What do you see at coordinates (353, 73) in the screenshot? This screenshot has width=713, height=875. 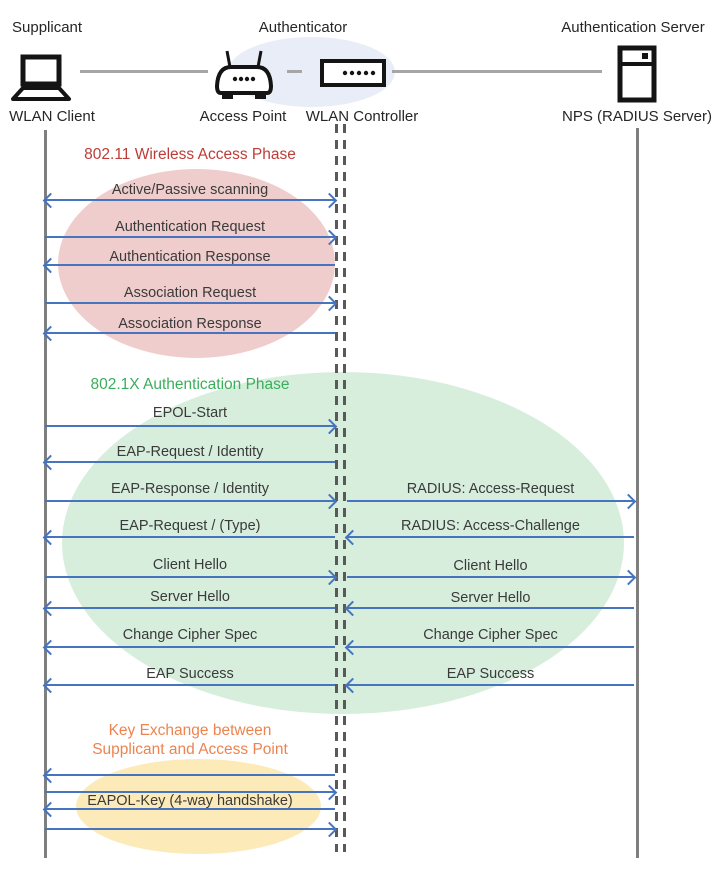 I see `wlan-controller-icon` at bounding box center [353, 73].